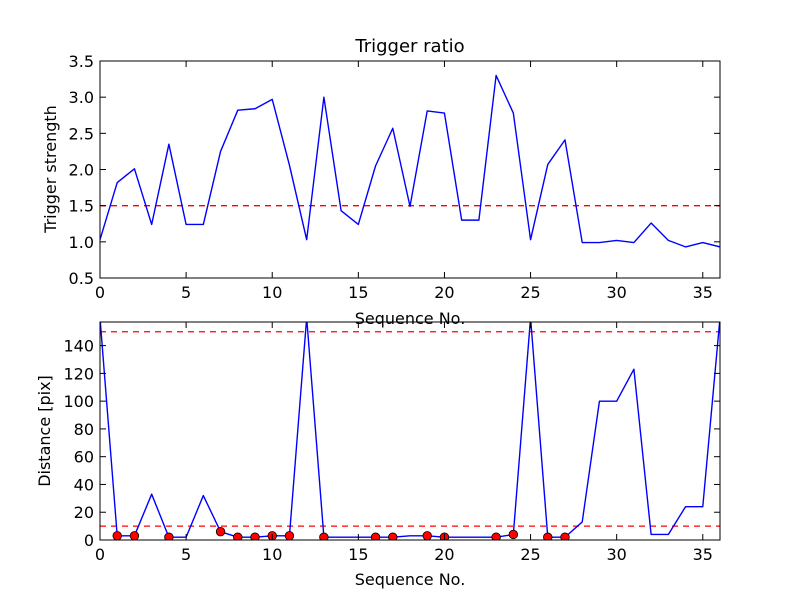 The width and height of the screenshot is (800, 600). I want to click on y-tick-label: 20, so click(84, 512).